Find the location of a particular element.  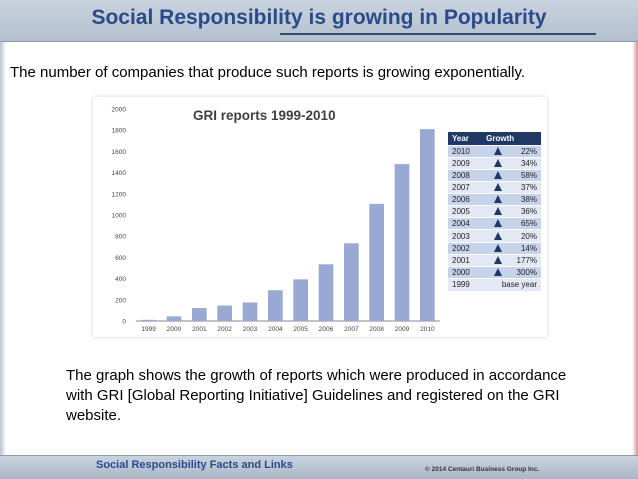

header-bar is located at coordinates (319, 21).